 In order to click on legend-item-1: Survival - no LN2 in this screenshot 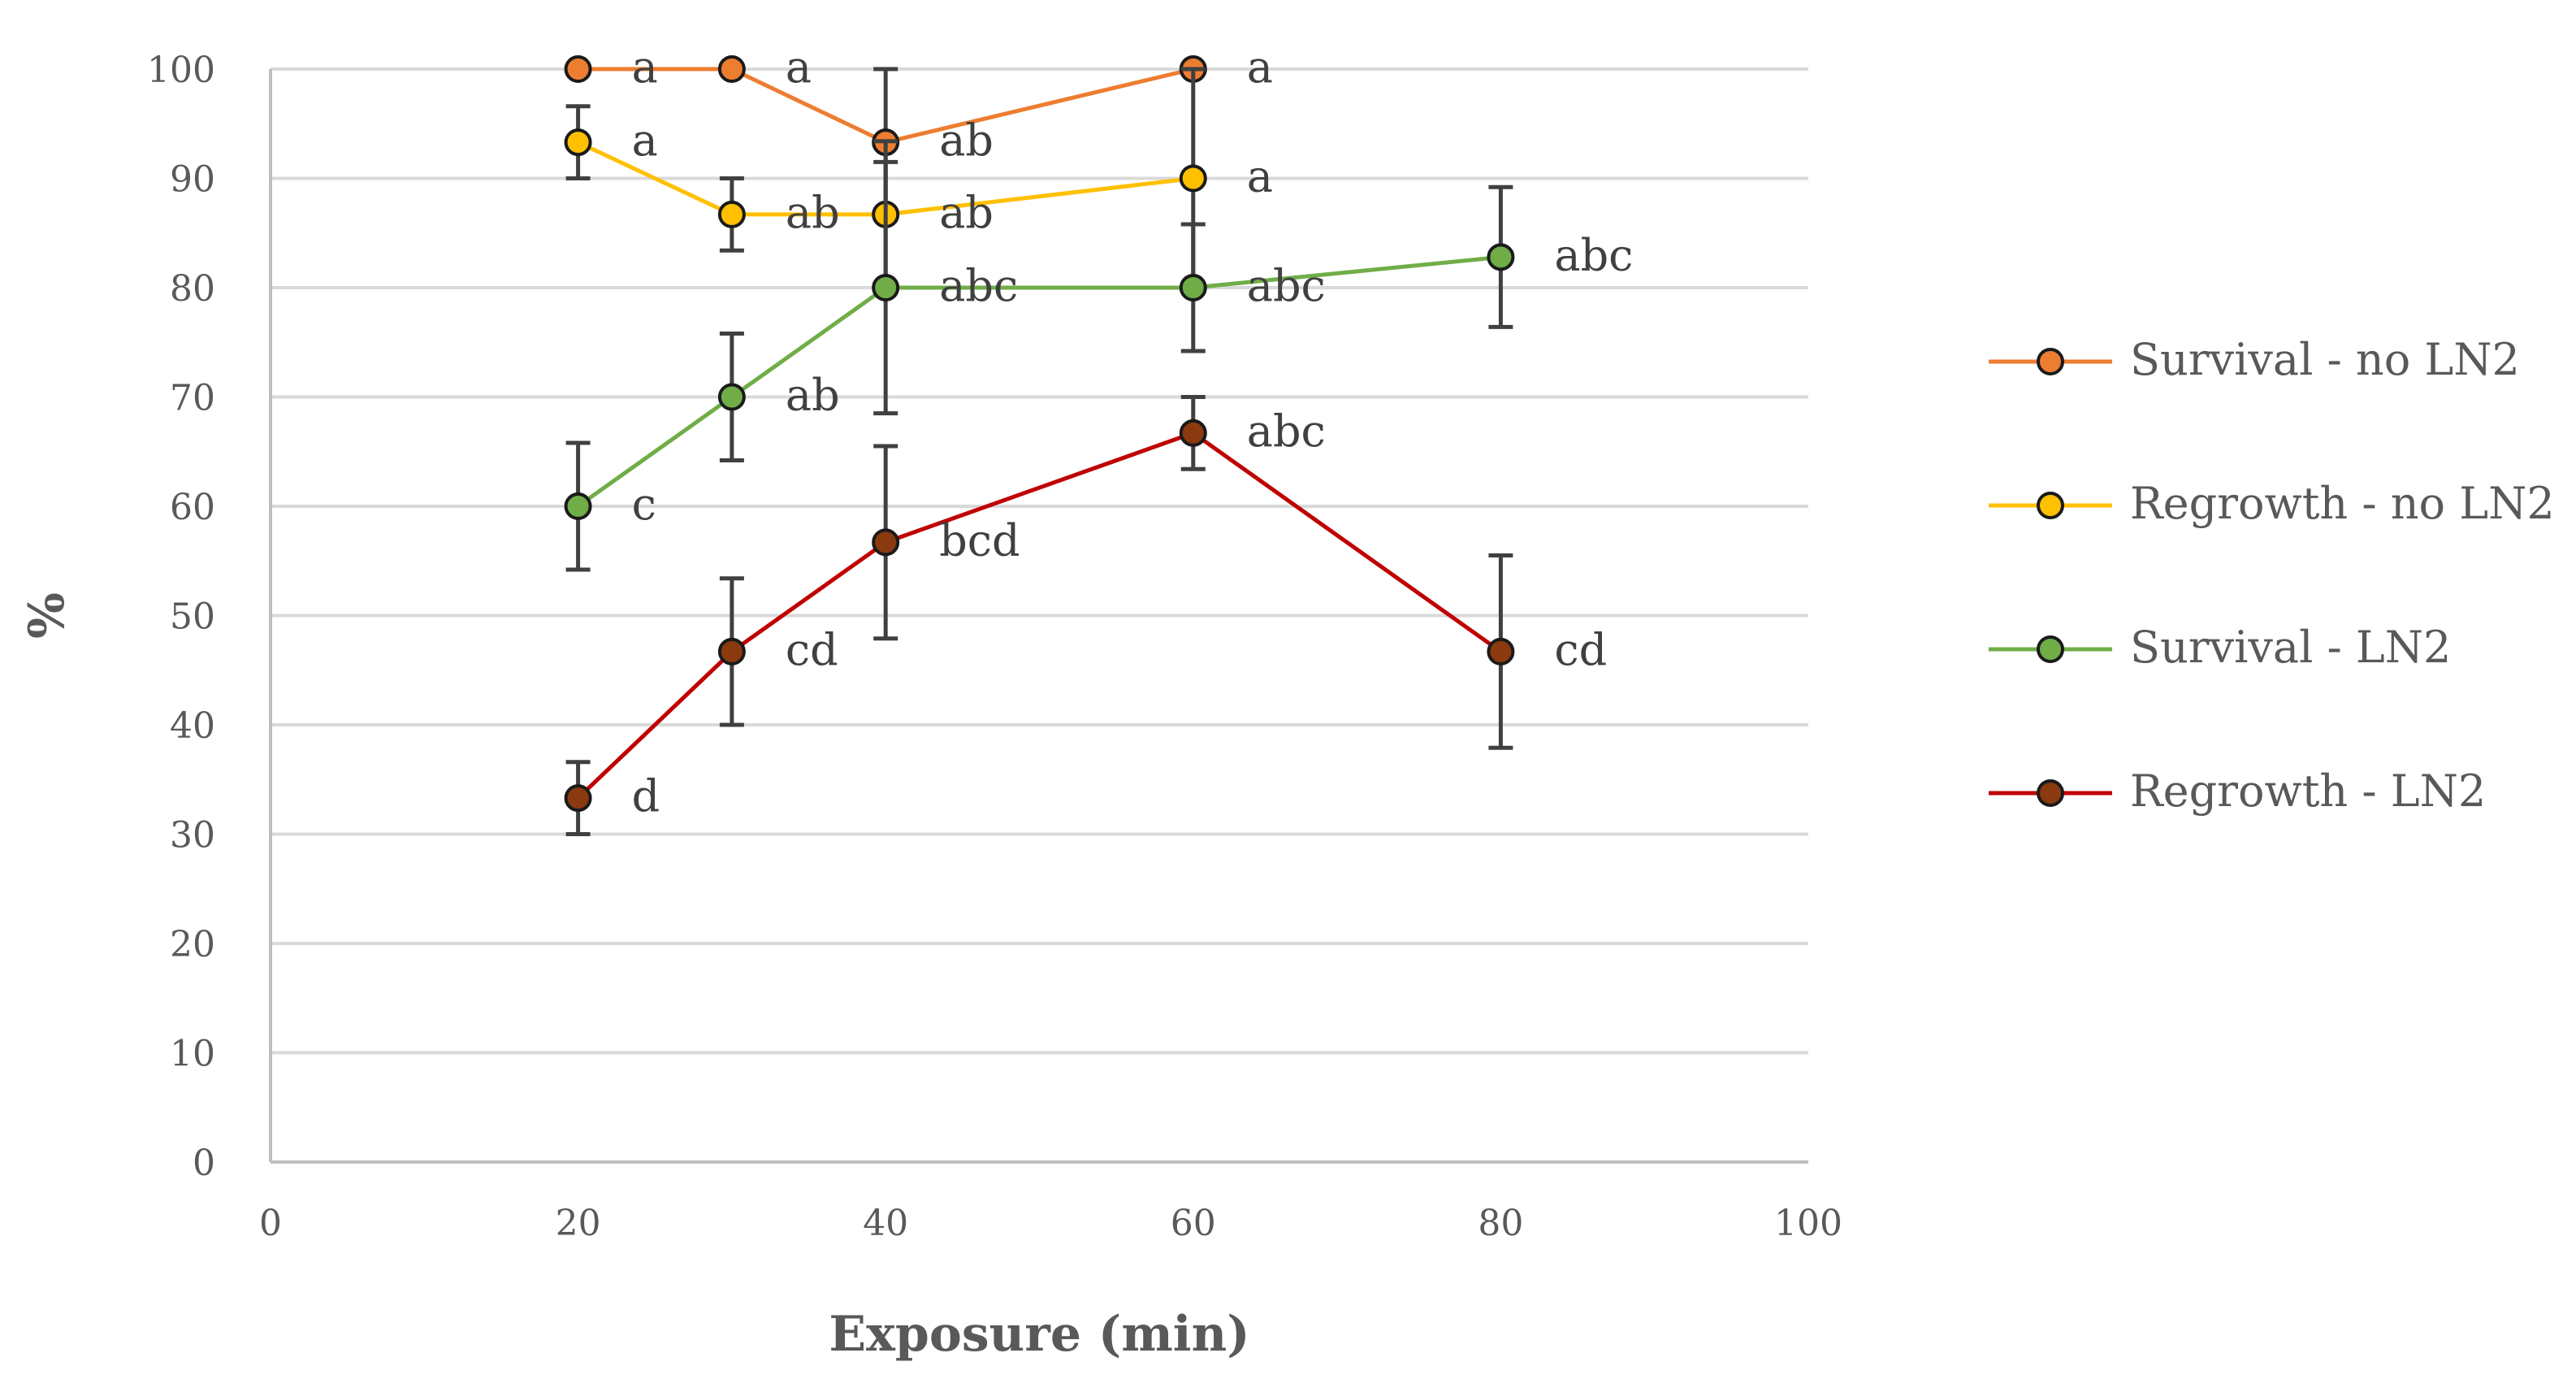, I will do `click(2254, 359)`.